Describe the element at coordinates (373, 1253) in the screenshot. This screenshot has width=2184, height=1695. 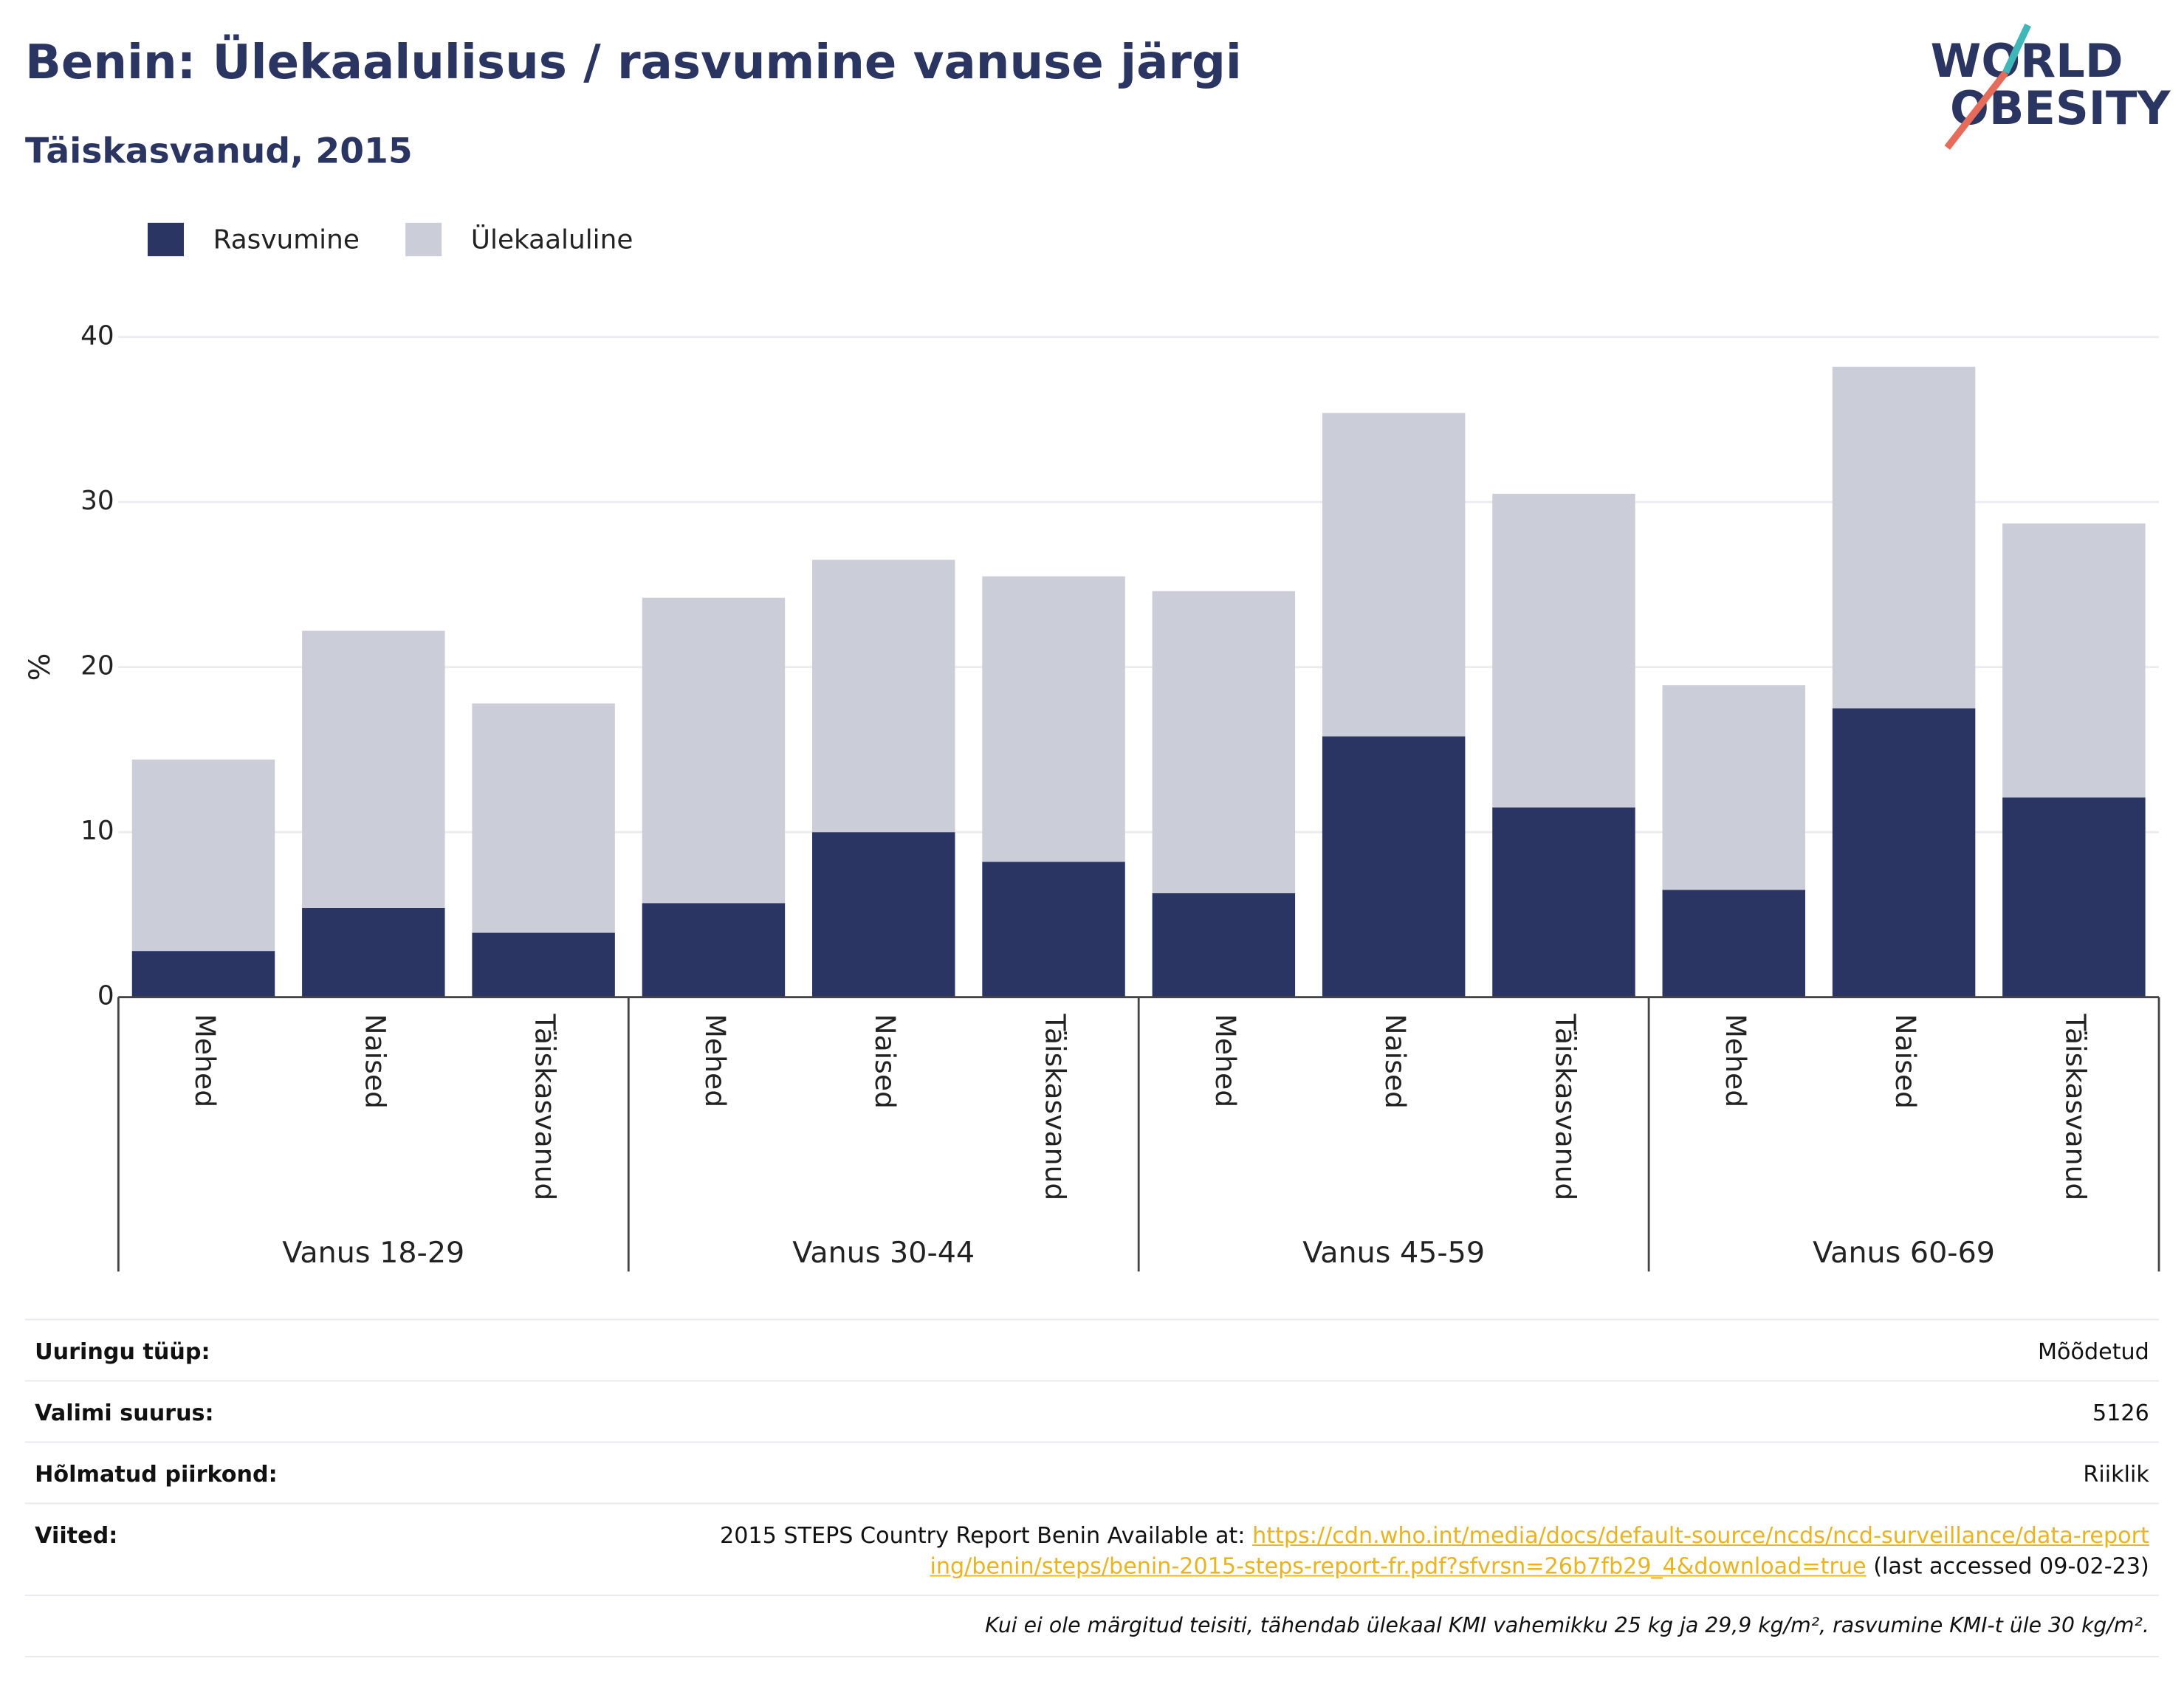
I see `group-label: Vanus 18-29` at that location.